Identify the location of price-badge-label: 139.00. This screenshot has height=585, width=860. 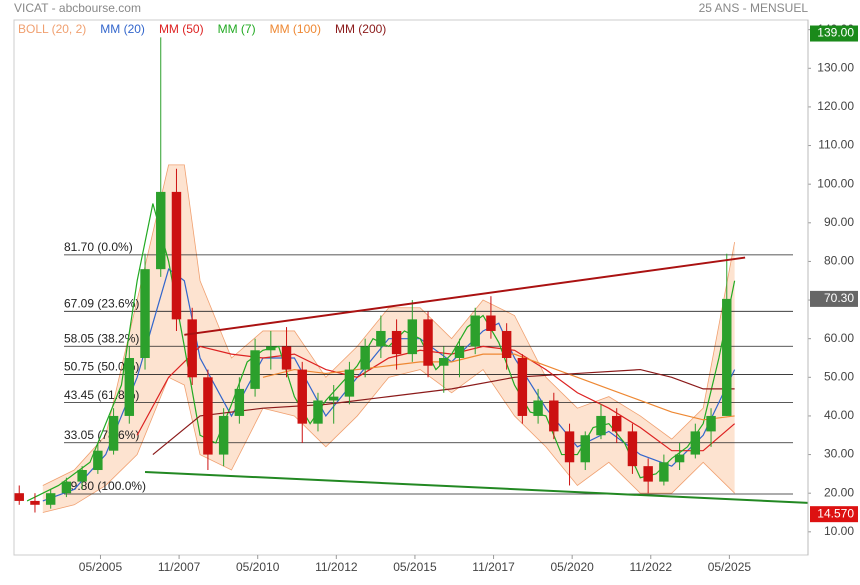
(835, 33).